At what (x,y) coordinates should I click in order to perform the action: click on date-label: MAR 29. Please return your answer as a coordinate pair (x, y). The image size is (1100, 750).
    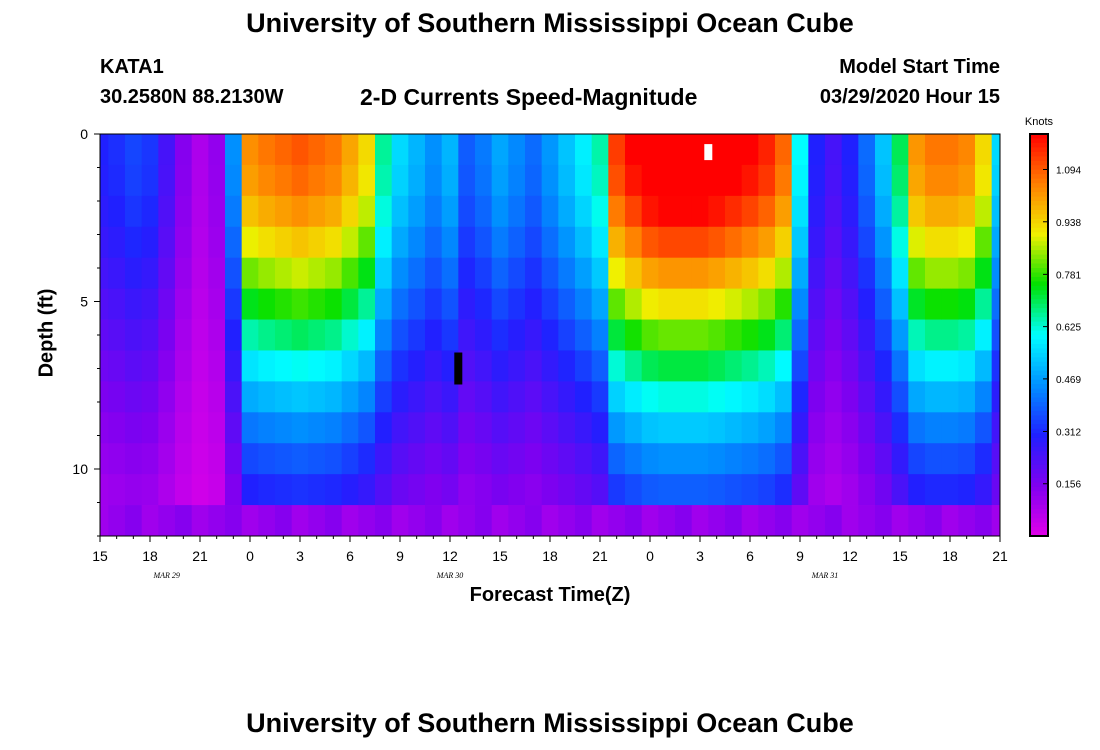
    Looking at the image, I should click on (165, 575).